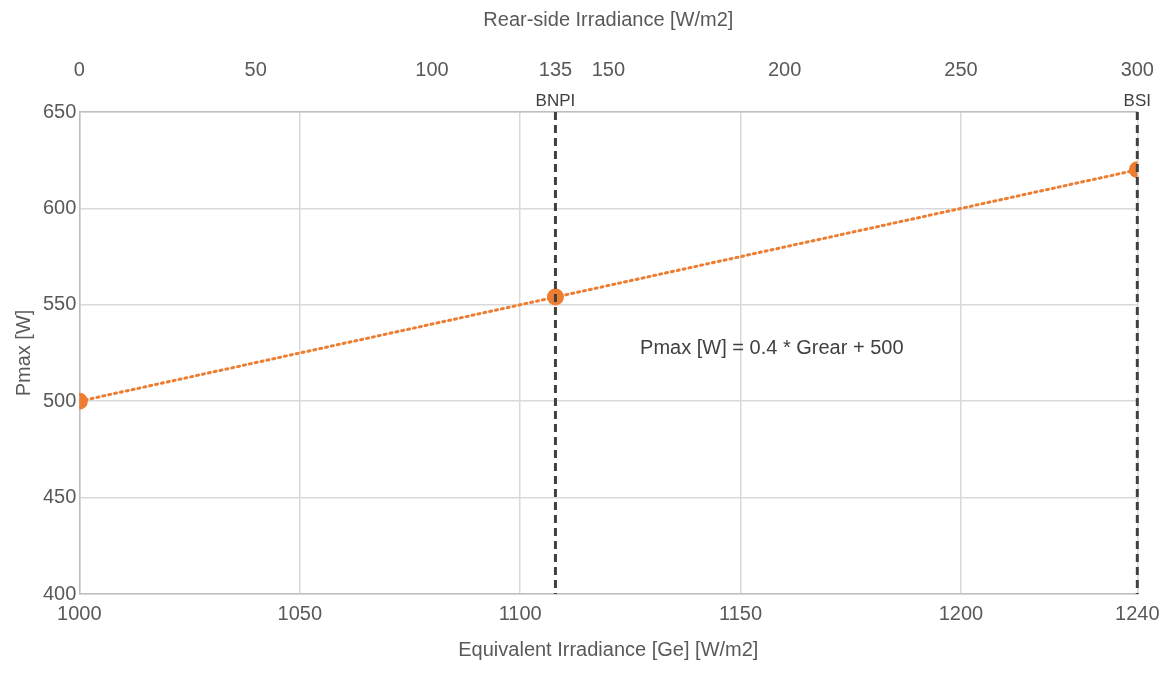  What do you see at coordinates (608, 68) in the screenshot?
I see `x2-tick-label: 150` at bounding box center [608, 68].